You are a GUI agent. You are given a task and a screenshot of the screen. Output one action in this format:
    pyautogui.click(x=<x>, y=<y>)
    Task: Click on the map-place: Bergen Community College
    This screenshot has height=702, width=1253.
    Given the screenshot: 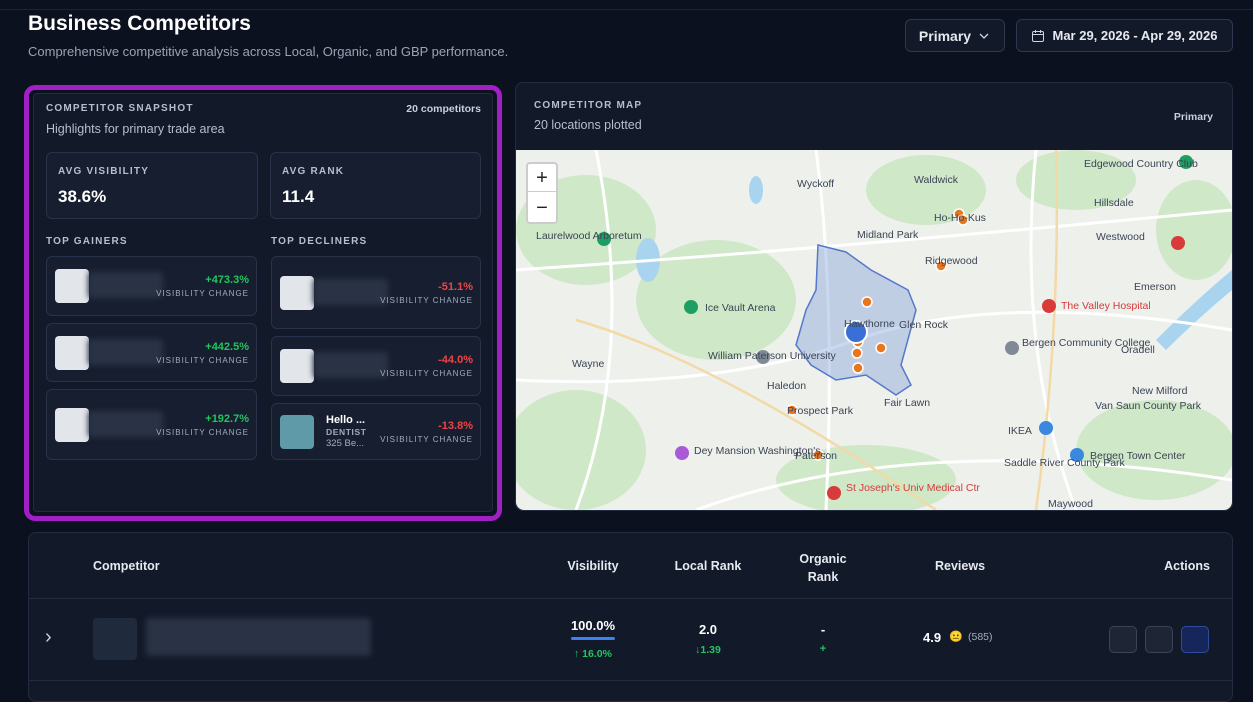 What is the action you would take?
    pyautogui.click(x=1086, y=343)
    